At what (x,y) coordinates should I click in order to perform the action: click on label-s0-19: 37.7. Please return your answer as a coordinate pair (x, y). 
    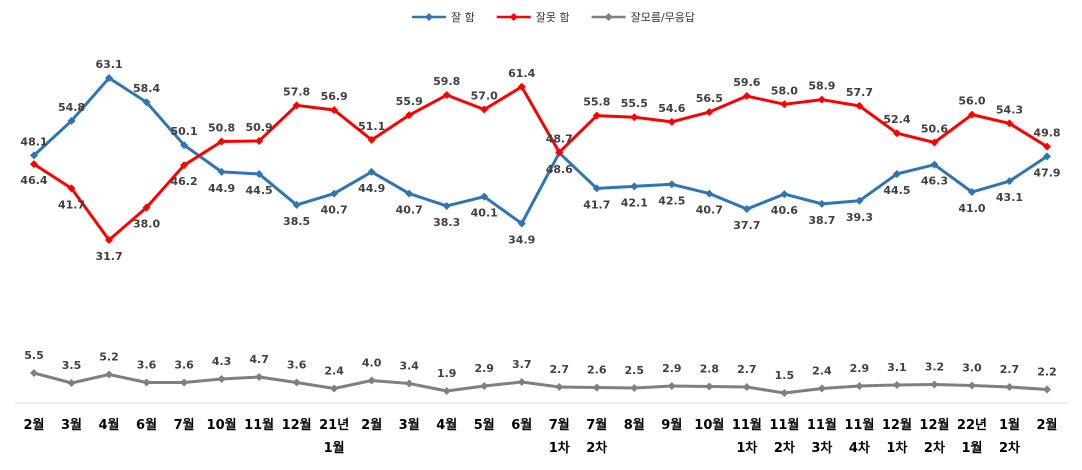
    Looking at the image, I should click on (746, 225).